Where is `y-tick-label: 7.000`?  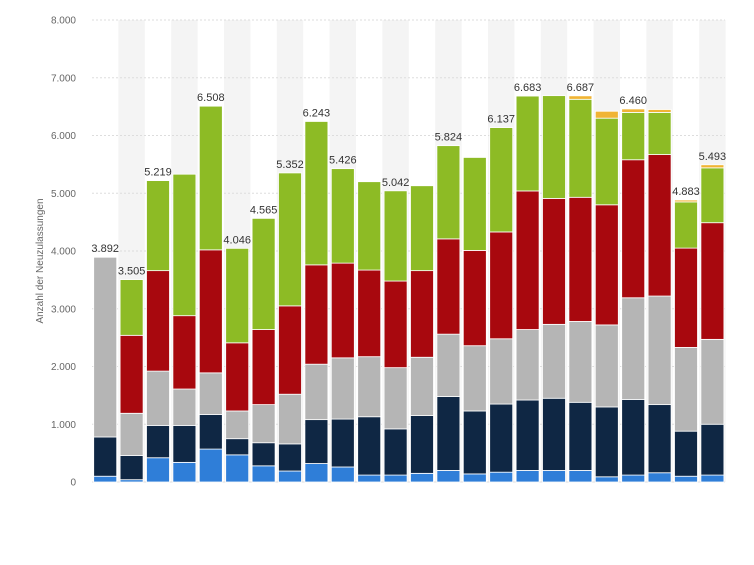 y-tick-label: 7.000 is located at coordinates (63, 78).